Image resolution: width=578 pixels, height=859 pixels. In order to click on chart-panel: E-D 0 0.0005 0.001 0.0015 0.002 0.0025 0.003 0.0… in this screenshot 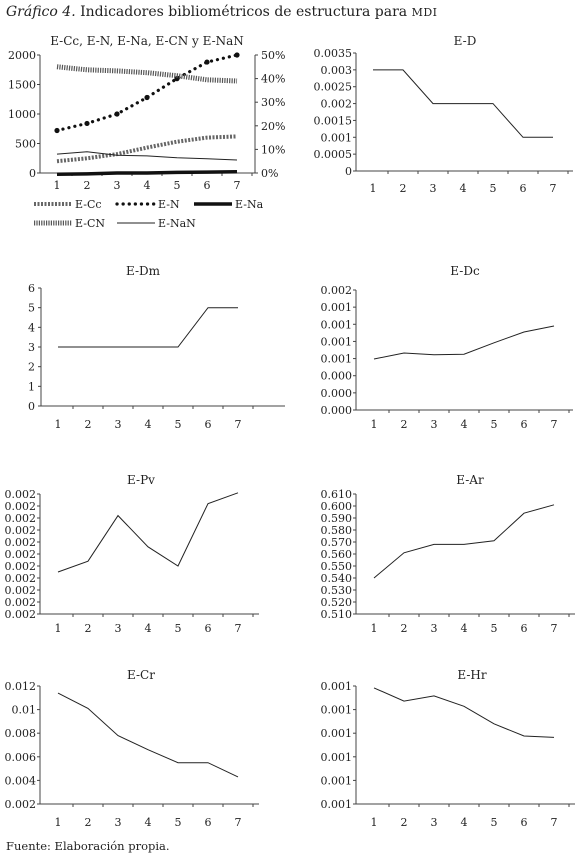, I will do `click(443, 114)`.